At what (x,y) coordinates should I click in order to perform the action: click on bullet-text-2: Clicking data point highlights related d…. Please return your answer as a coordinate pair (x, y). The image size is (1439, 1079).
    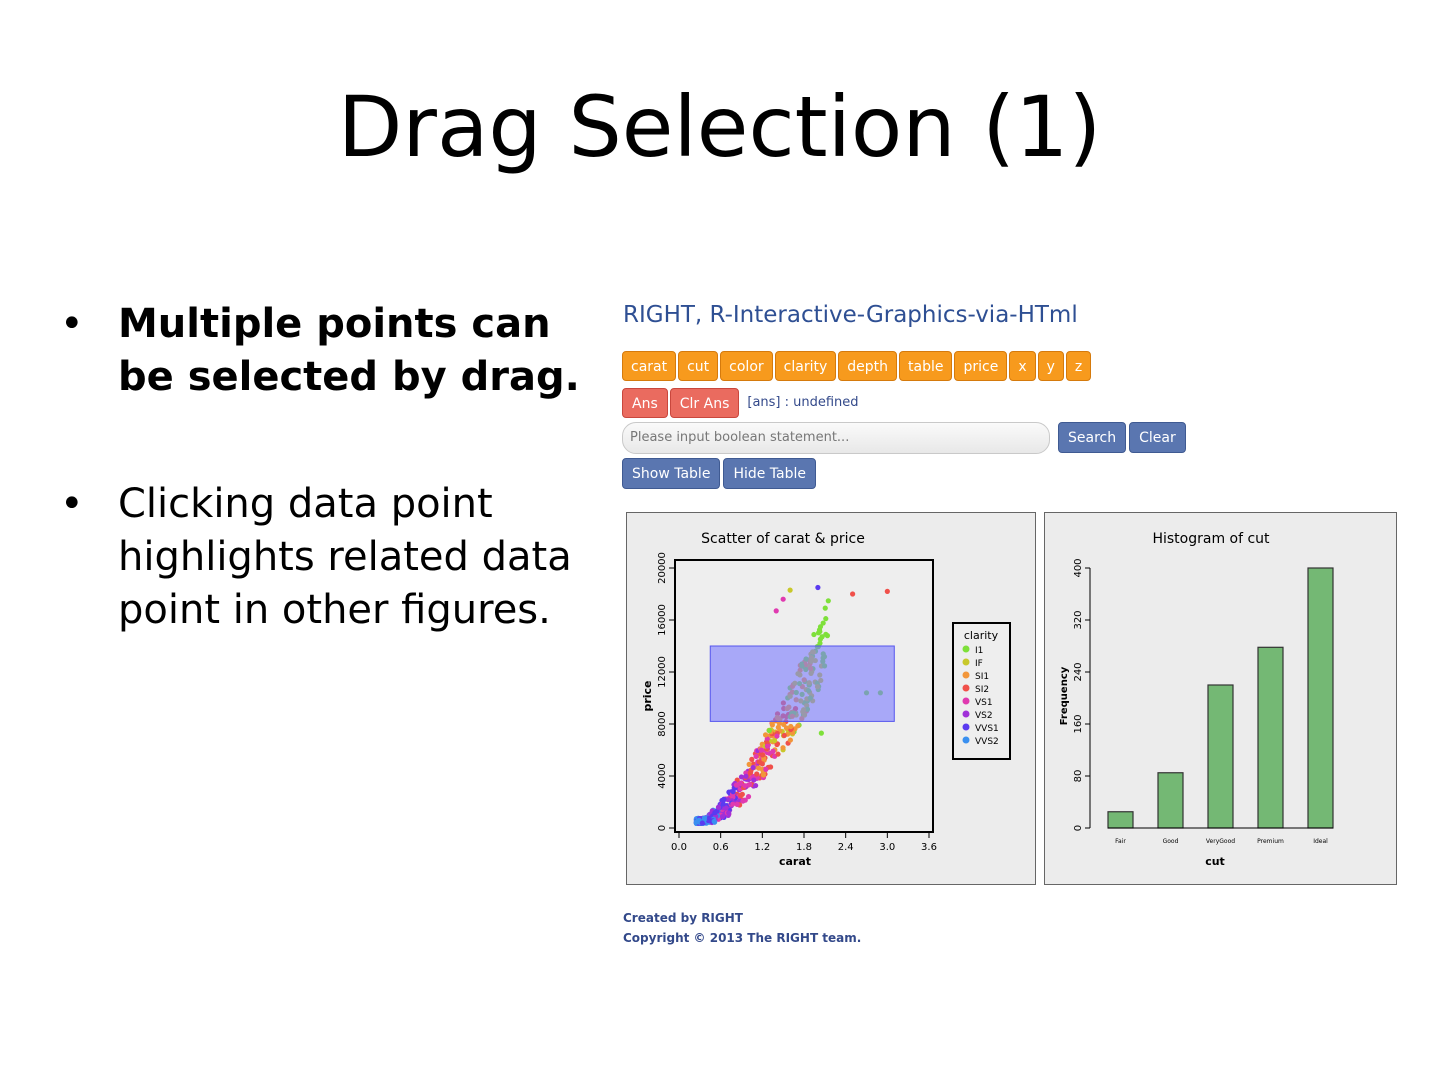
    Looking at the image, I should click on (345, 557).